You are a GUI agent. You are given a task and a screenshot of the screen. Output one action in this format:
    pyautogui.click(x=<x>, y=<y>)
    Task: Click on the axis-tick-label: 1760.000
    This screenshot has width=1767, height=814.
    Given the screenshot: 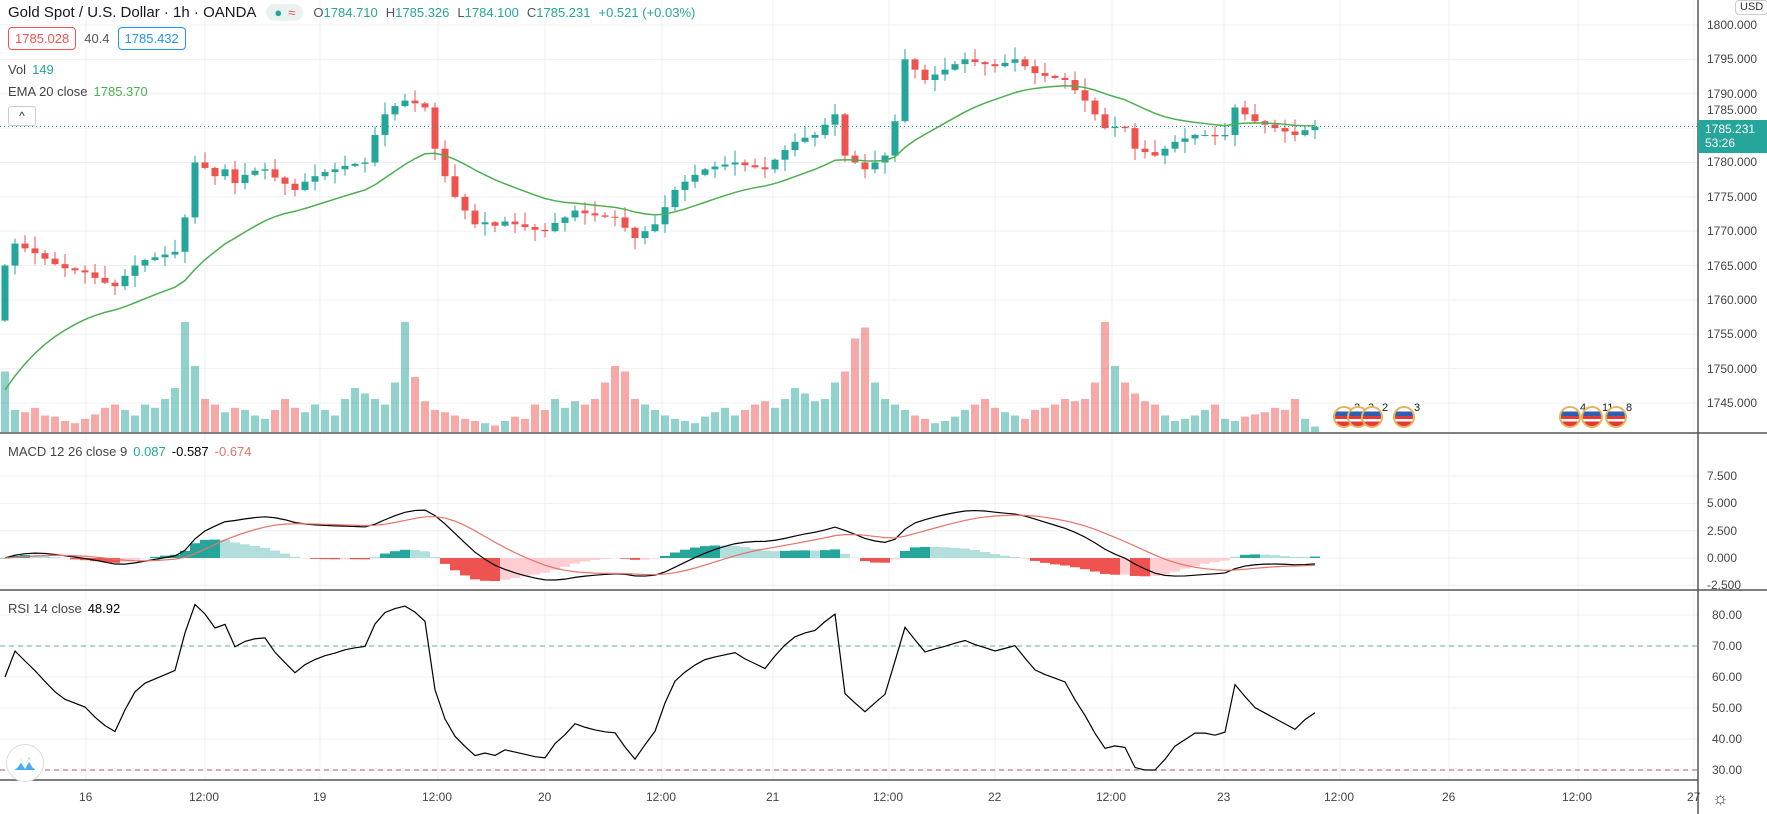 What is the action you would take?
    pyautogui.click(x=1732, y=299)
    